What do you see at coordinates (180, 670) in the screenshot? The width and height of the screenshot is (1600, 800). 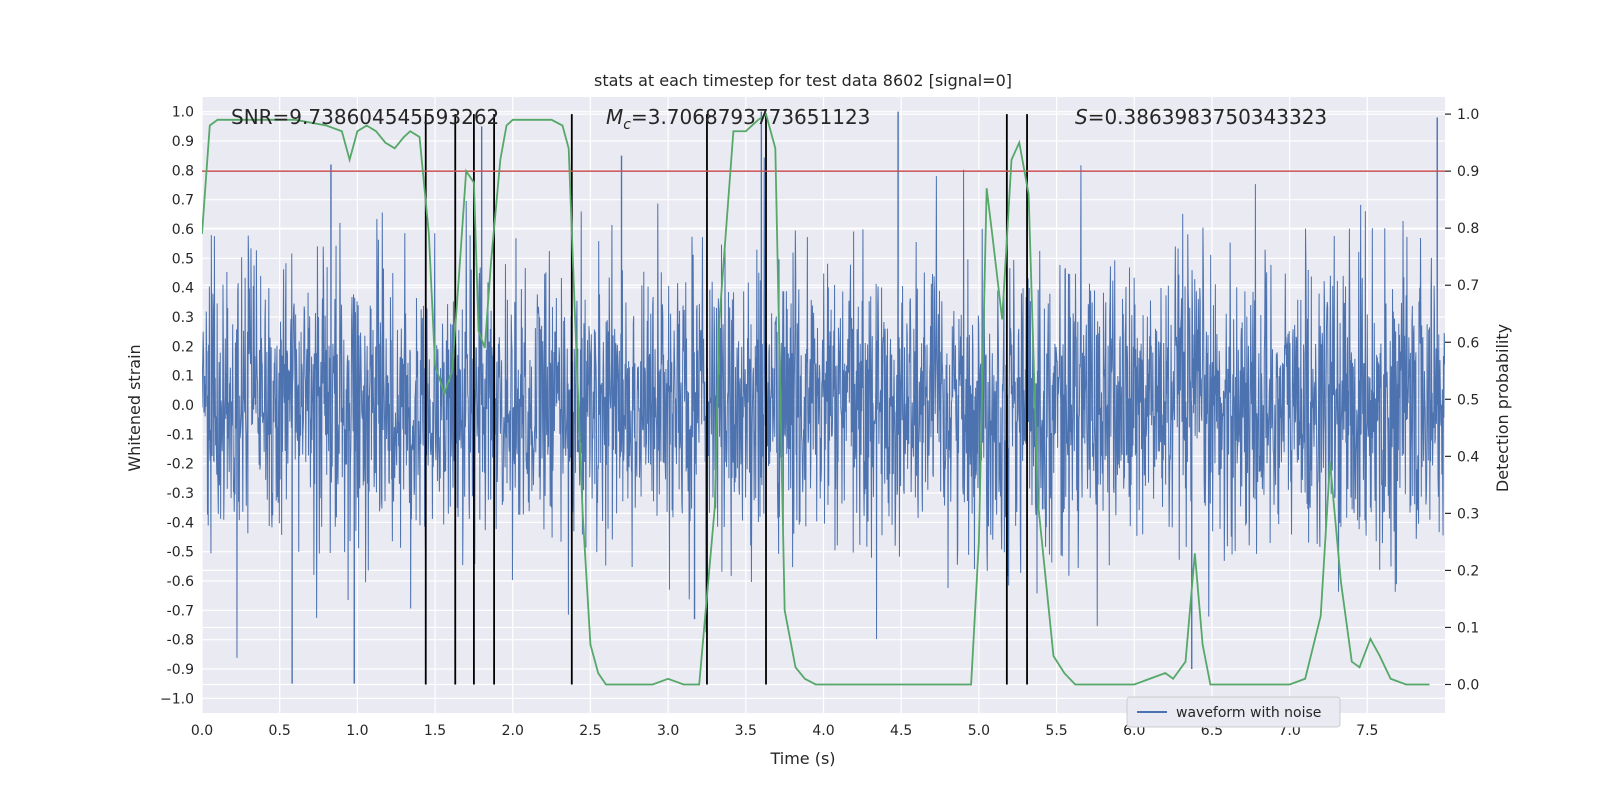 I see `y-tick-label-left: -0.9` at bounding box center [180, 670].